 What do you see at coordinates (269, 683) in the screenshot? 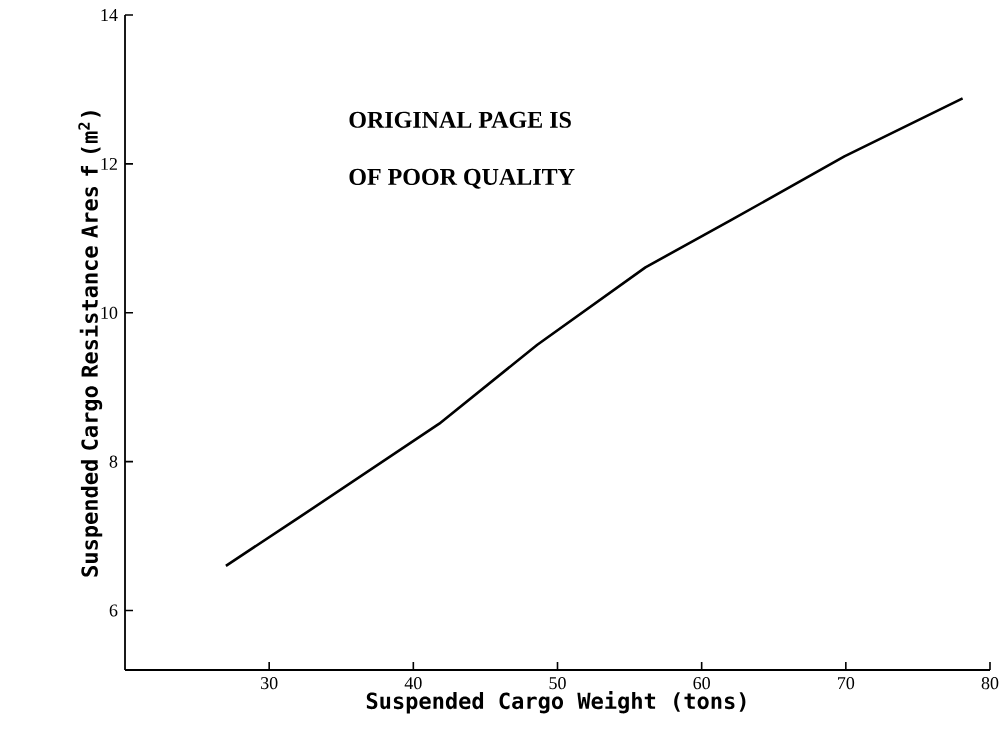
I see `x-tick-label: 30` at bounding box center [269, 683].